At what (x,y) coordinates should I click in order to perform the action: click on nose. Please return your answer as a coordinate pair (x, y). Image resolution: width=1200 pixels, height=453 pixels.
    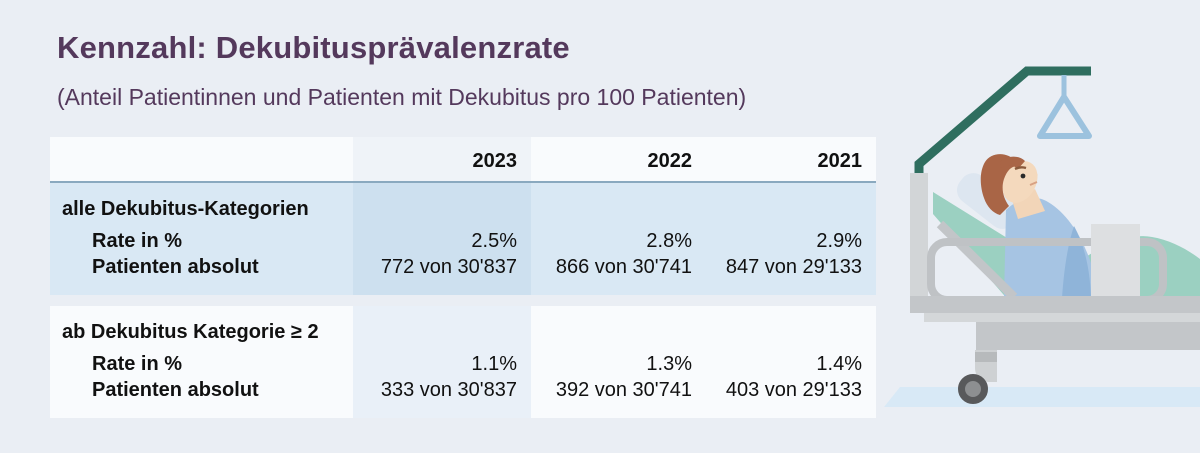
    Looking at the image, I should click on (1032, 172).